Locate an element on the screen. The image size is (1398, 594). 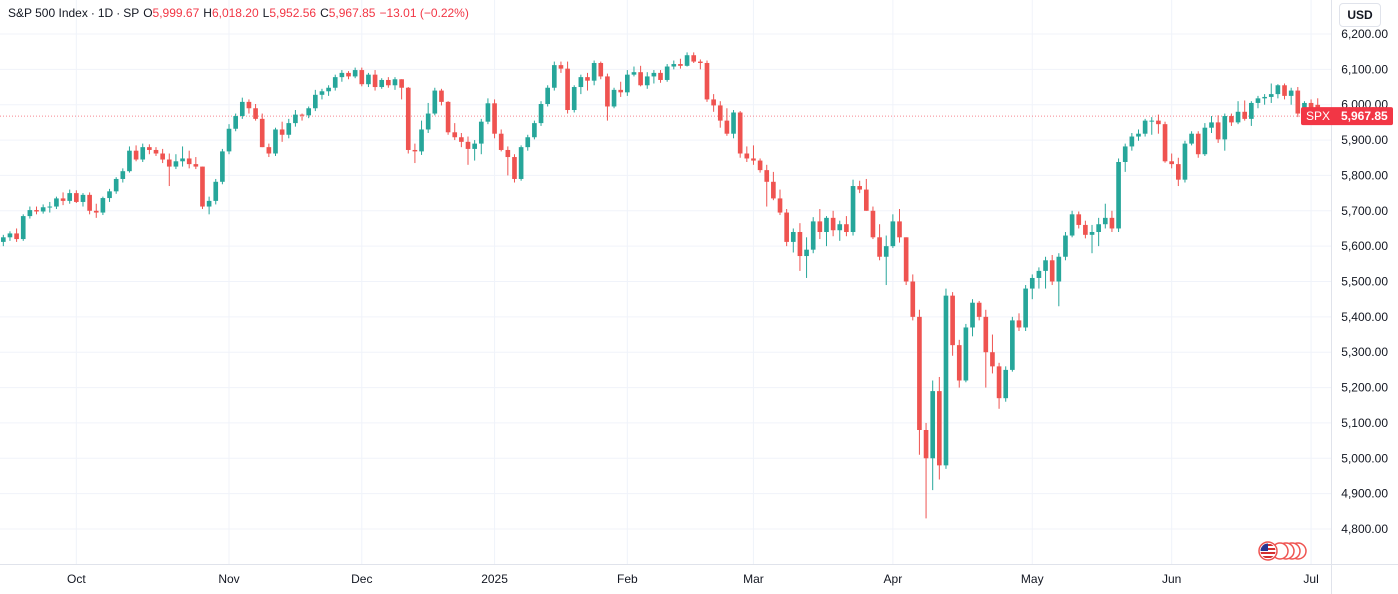
x-tick-label: Dec is located at coordinates (361, 579).